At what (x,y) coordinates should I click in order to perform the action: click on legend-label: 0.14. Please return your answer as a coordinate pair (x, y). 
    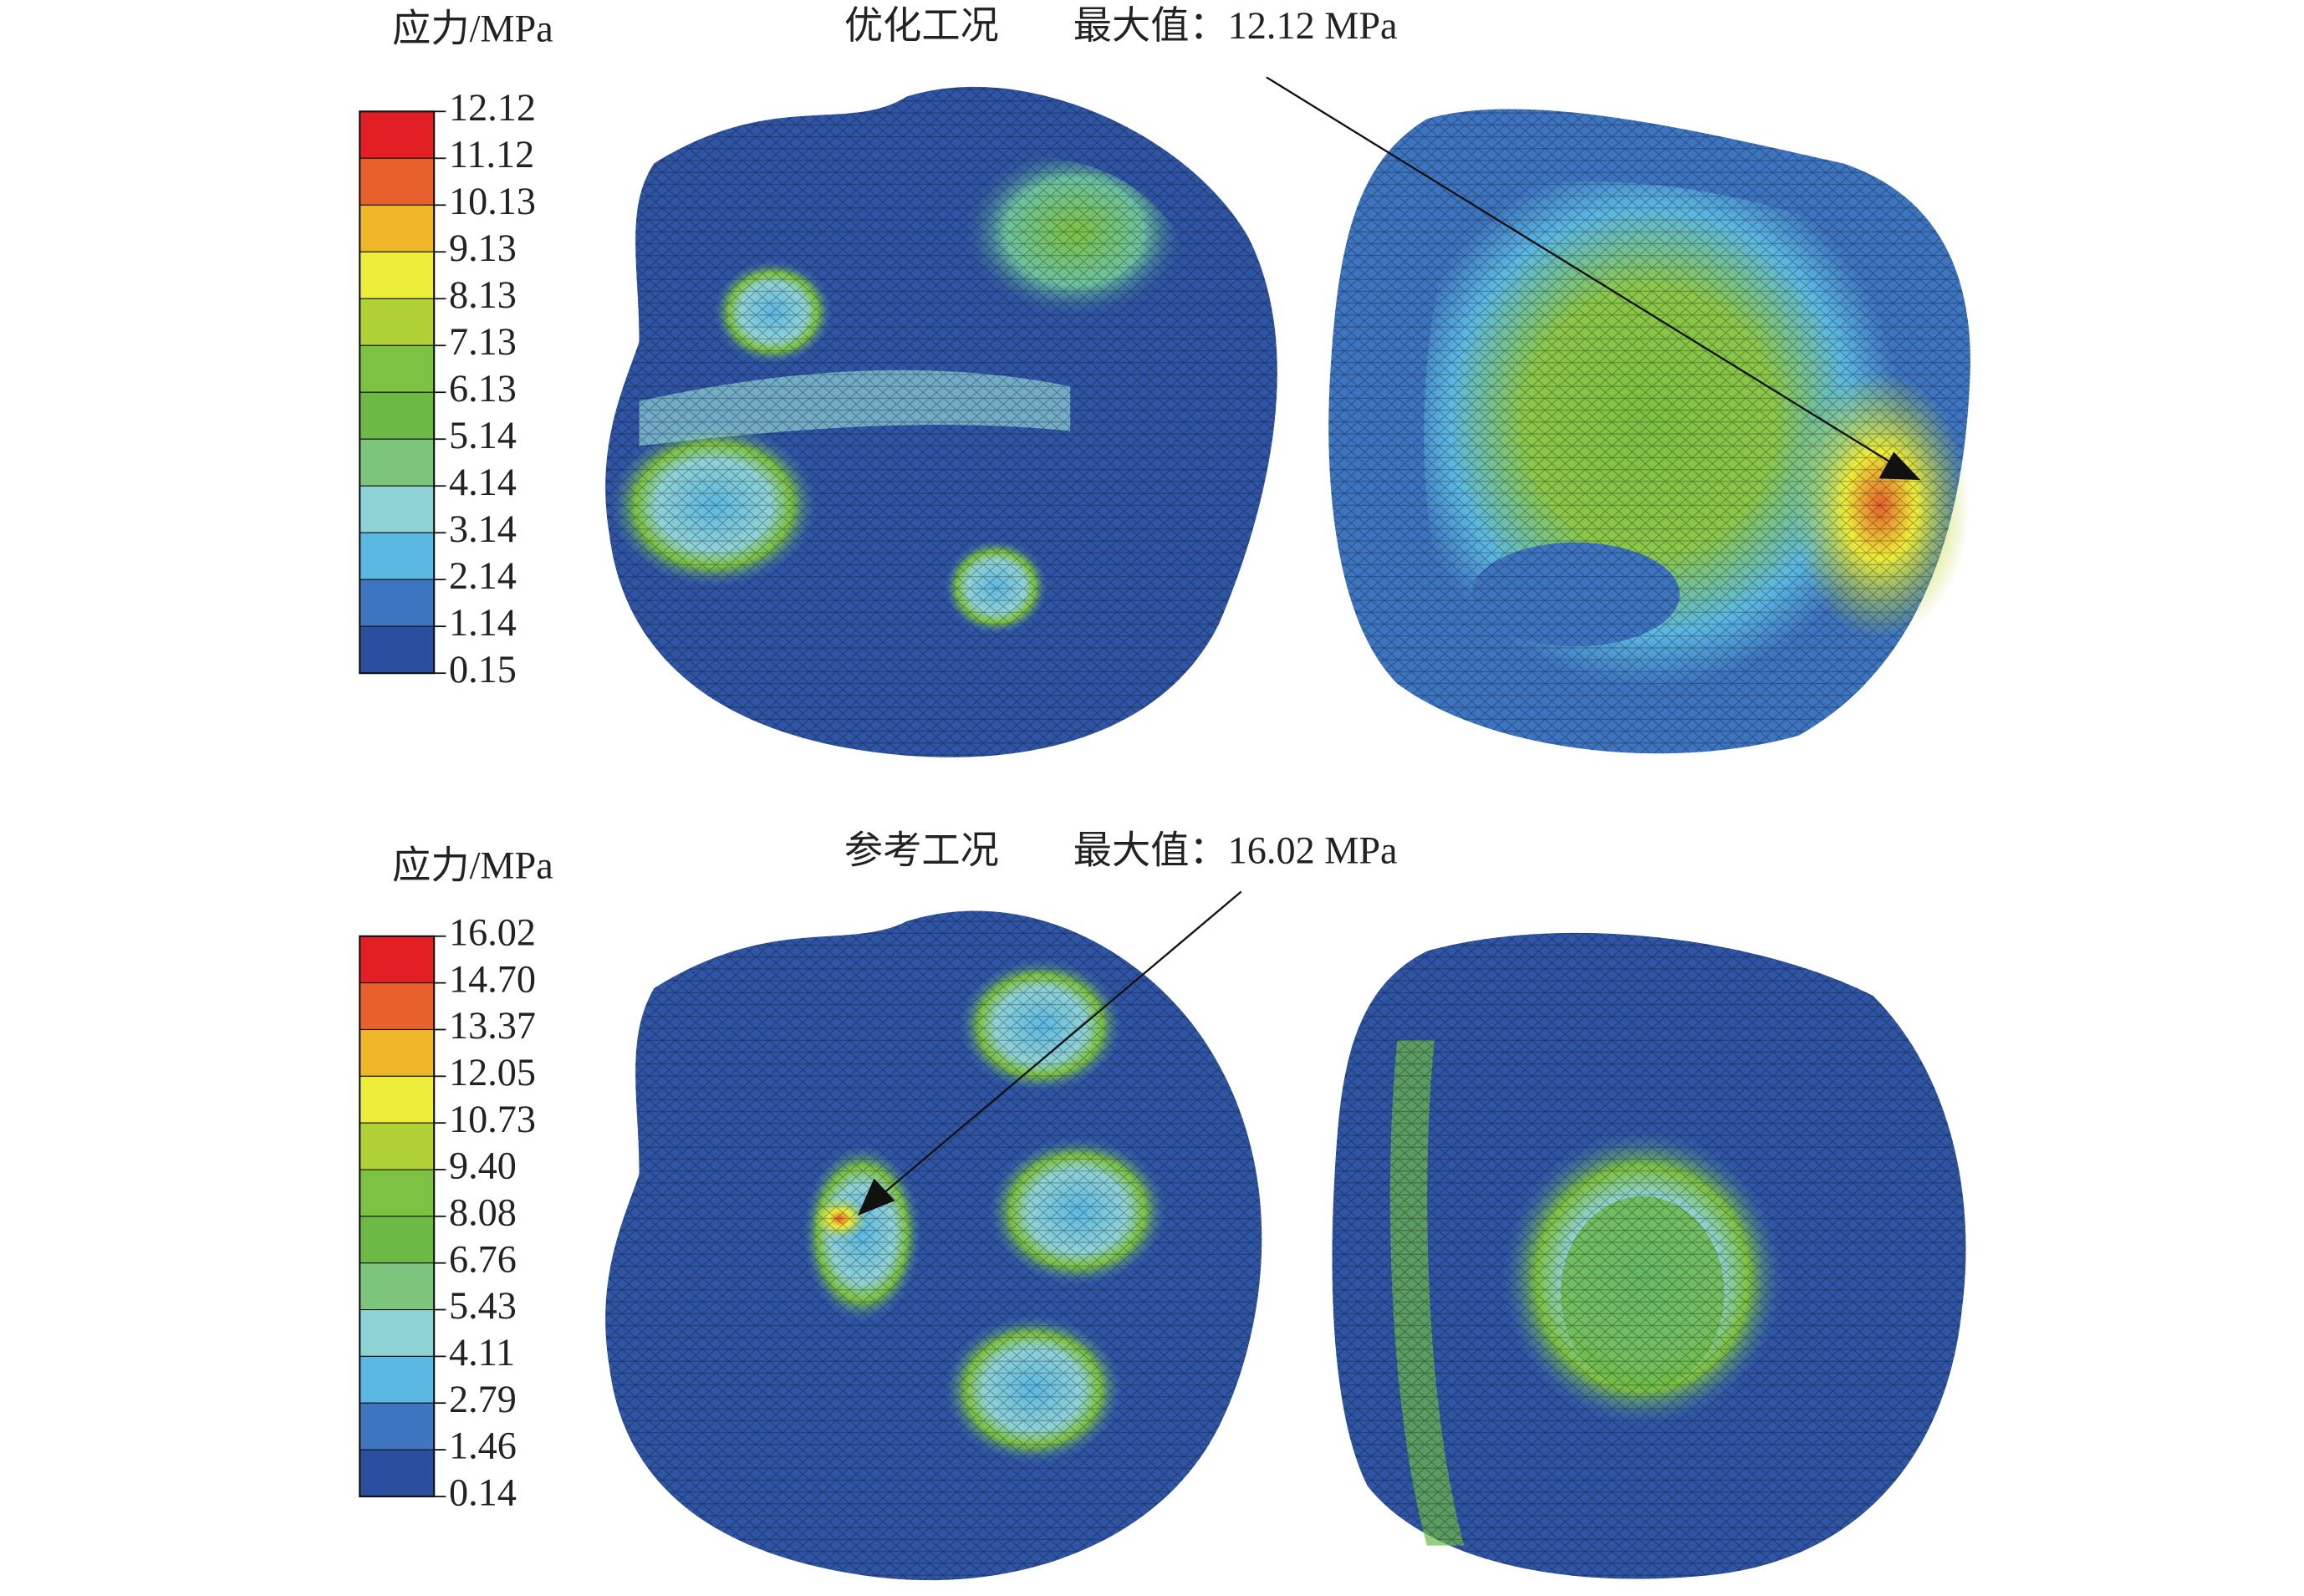
    Looking at the image, I should click on (483, 1492).